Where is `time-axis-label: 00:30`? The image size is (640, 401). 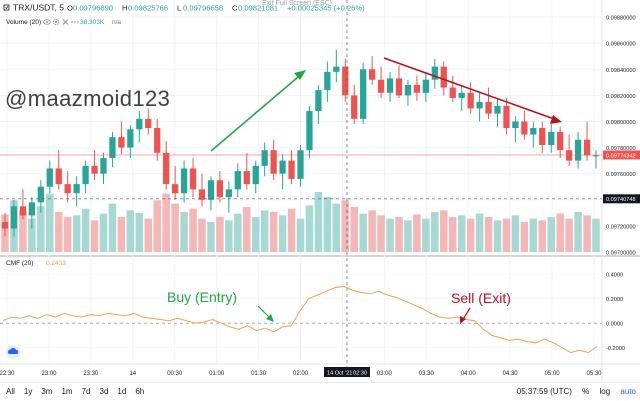 time-axis-label: 00:30 is located at coordinates (175, 374).